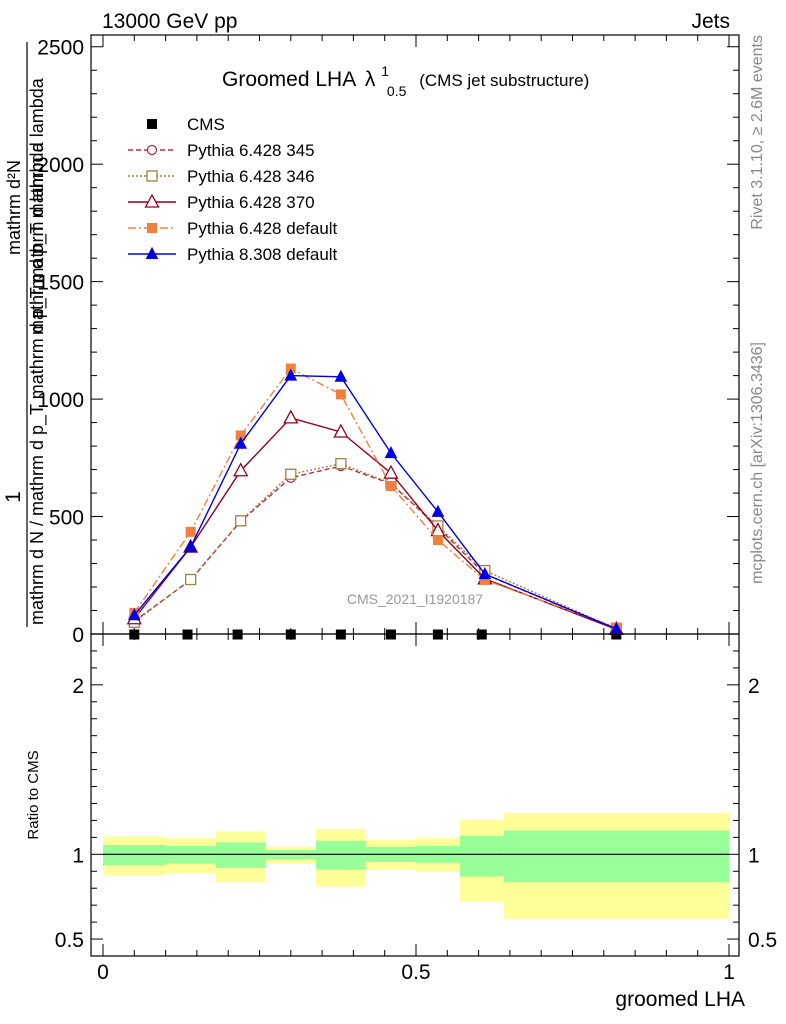 The image size is (786, 1024). Describe the element at coordinates (206, 124) in the screenshot. I see `legend-cms-label: CMS` at that location.